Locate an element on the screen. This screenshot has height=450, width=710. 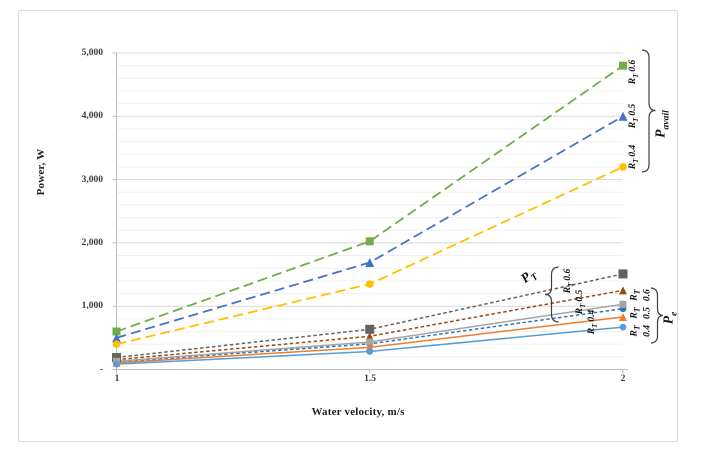
ytick-3000: 3,000 is located at coordinates (92, 179).